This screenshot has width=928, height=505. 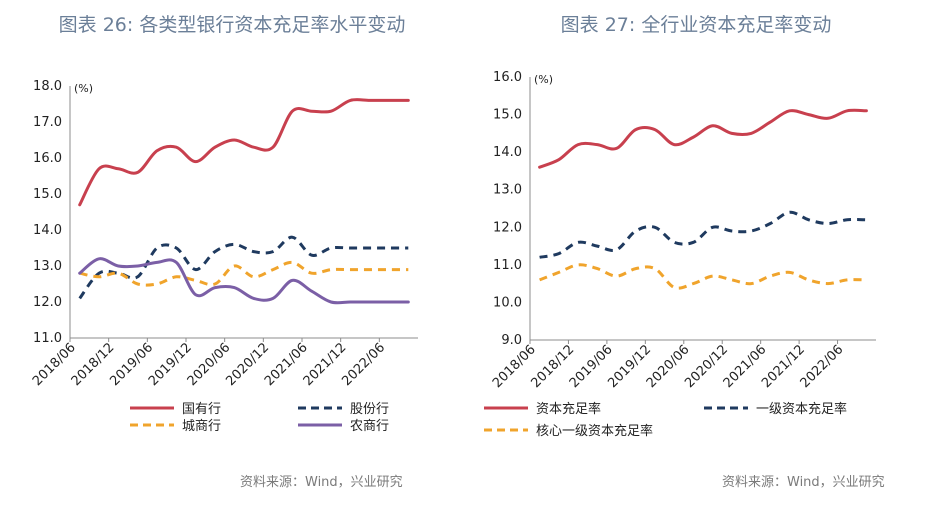 I want to click on legend-label: 股份行, so click(x=369, y=409).